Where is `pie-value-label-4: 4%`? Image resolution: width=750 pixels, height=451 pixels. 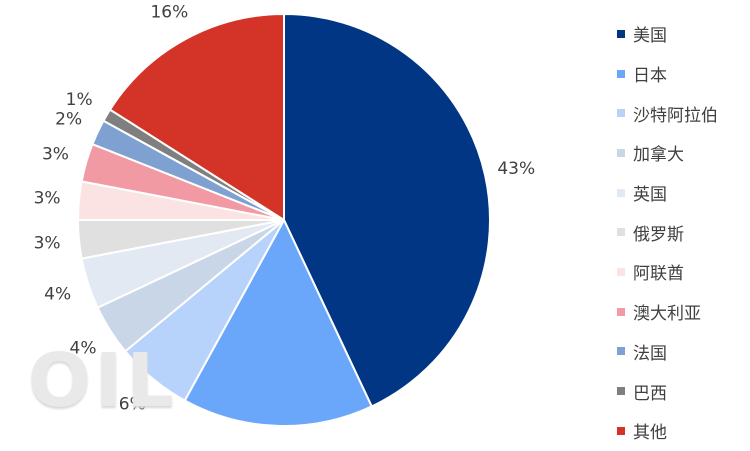
pie-value-label-4: 4% is located at coordinates (57, 295).